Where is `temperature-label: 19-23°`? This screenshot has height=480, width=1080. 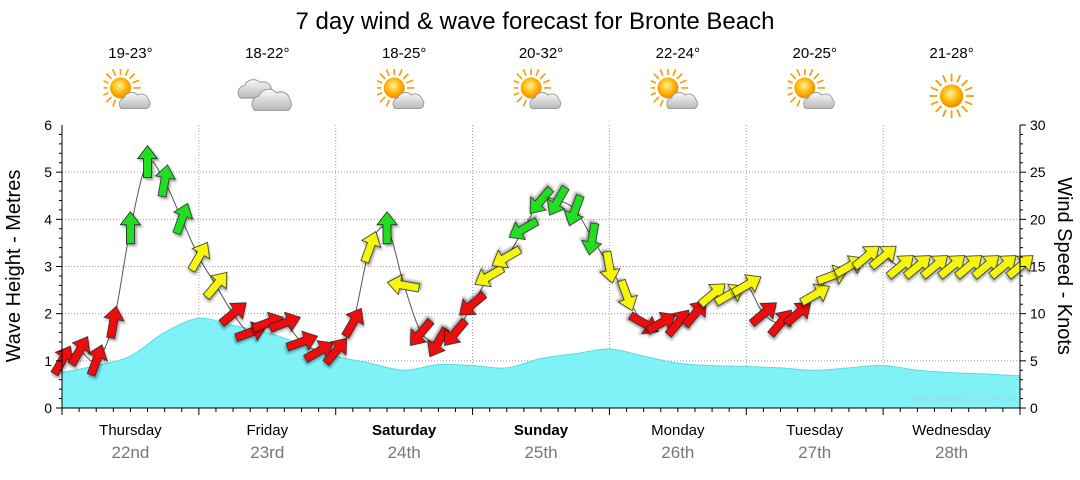
temperature-label: 19-23° is located at coordinates (130, 53).